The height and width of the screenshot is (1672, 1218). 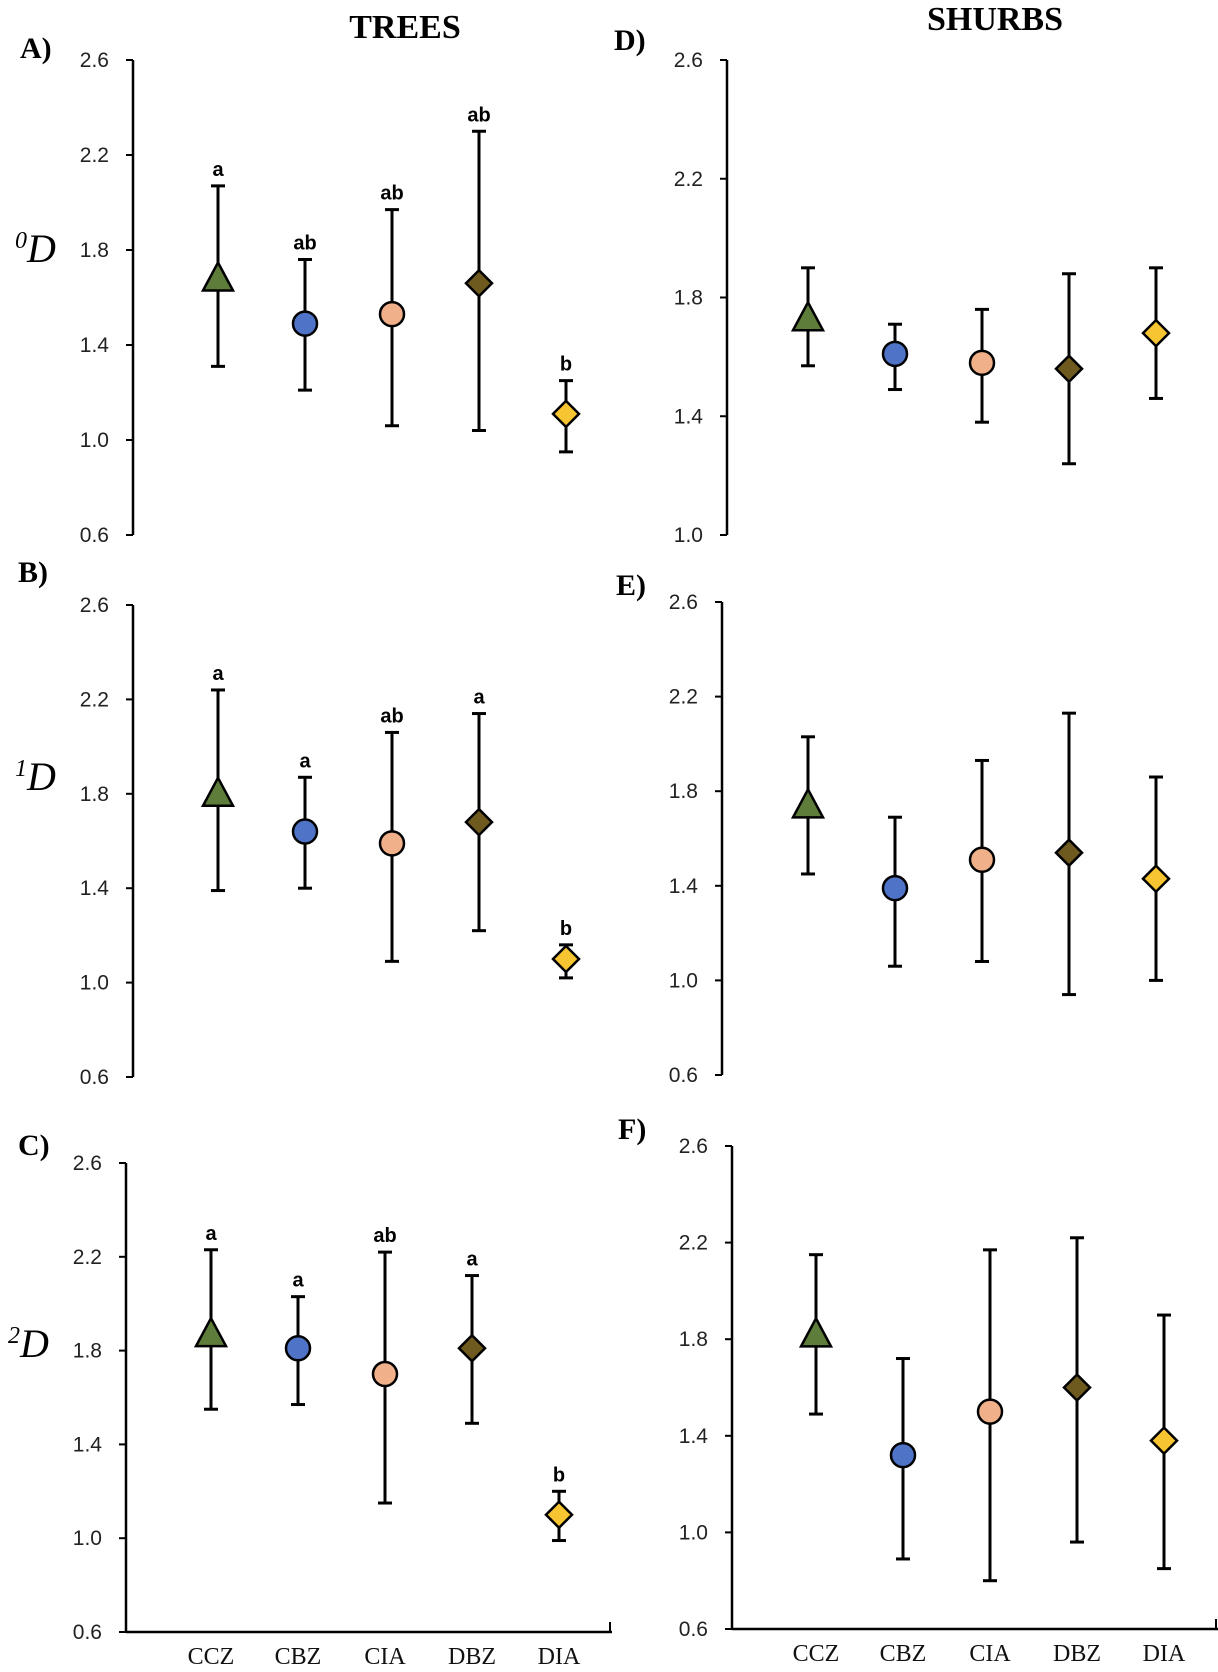 What do you see at coordinates (632, 1129) in the screenshot?
I see `panel-label: F)` at bounding box center [632, 1129].